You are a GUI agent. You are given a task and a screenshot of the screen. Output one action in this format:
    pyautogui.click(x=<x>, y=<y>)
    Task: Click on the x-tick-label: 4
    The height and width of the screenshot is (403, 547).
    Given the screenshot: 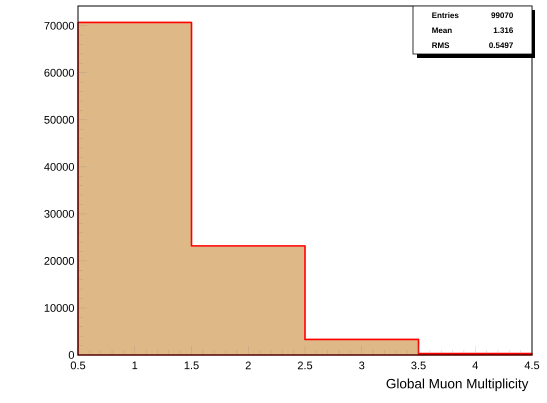 What is the action you would take?
    pyautogui.click(x=475, y=366)
    